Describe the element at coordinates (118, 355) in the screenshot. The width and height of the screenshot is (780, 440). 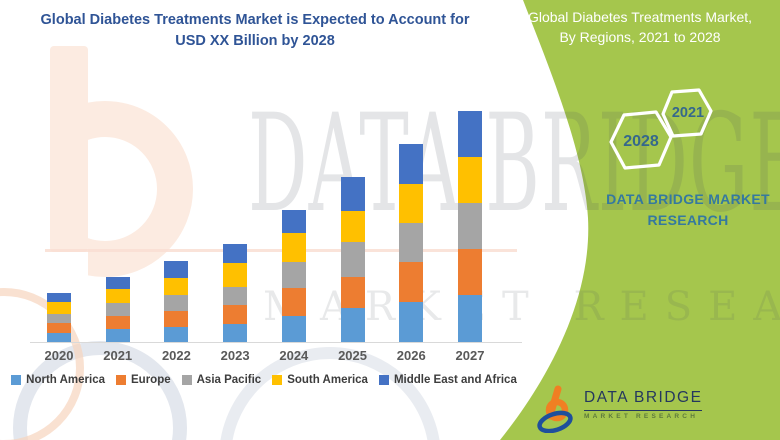
I see `x-axis-label-2021: 2021` at that location.